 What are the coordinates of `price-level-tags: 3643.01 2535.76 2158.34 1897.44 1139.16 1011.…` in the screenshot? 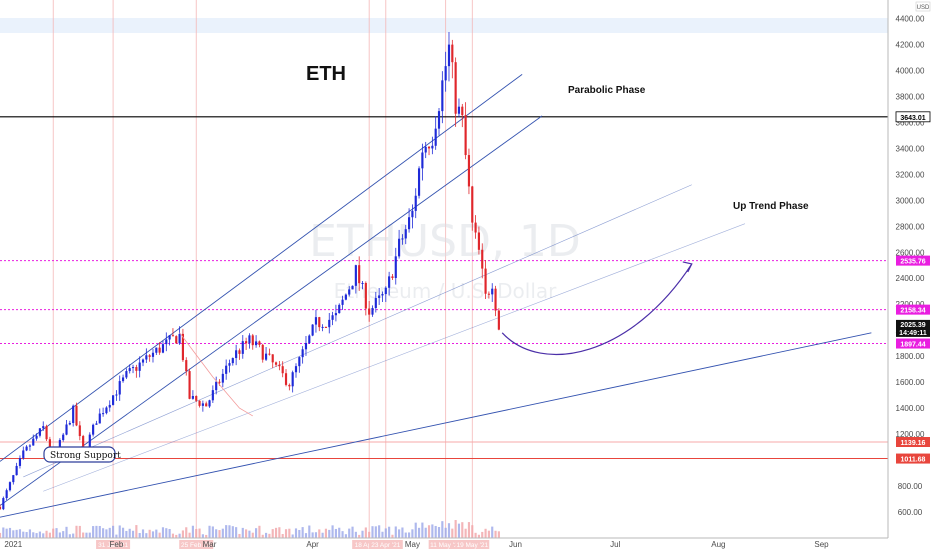 It's located at (913, 287).